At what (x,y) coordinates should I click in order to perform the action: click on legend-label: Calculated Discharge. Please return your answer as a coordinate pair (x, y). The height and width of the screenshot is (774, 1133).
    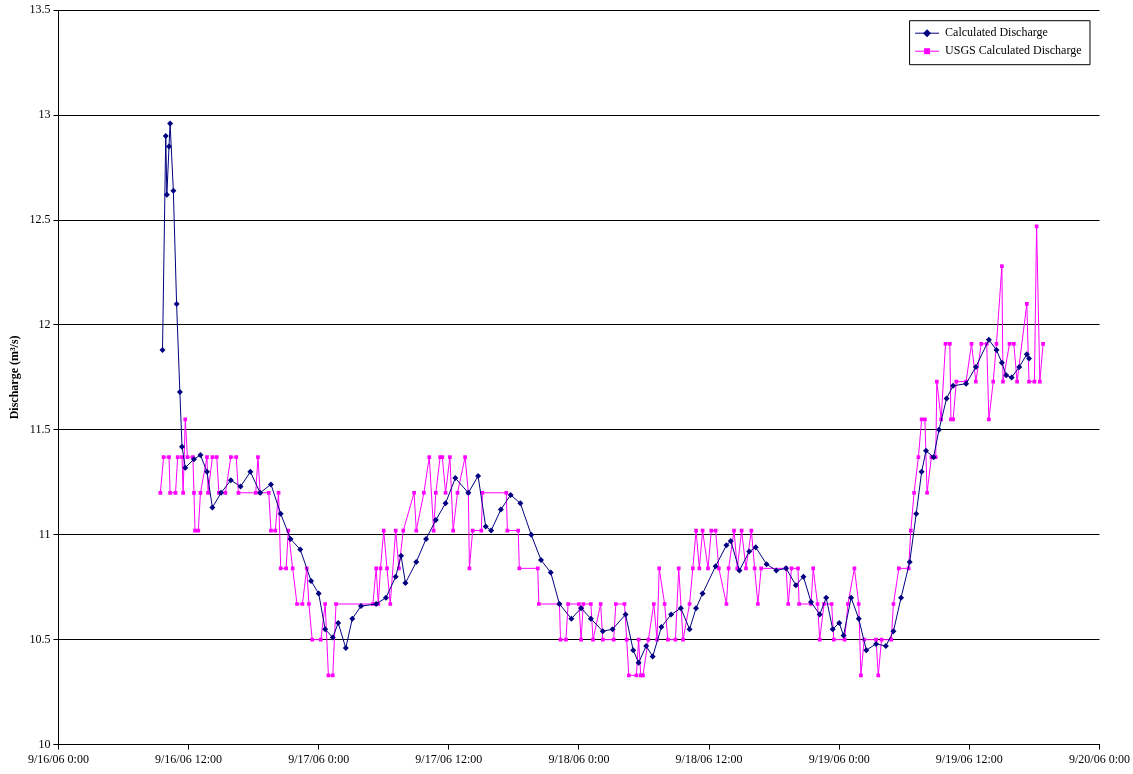
    Looking at the image, I should click on (996, 32).